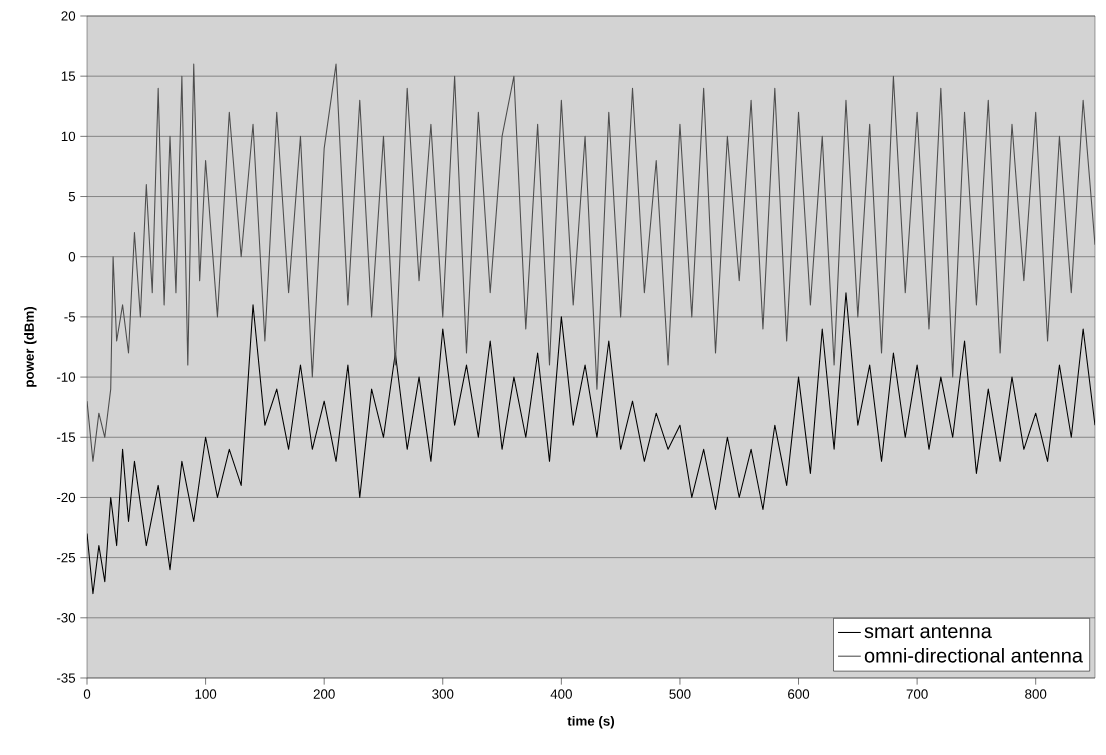  What do you see at coordinates (680, 694) in the screenshot?
I see `x-tick-label: 500` at bounding box center [680, 694].